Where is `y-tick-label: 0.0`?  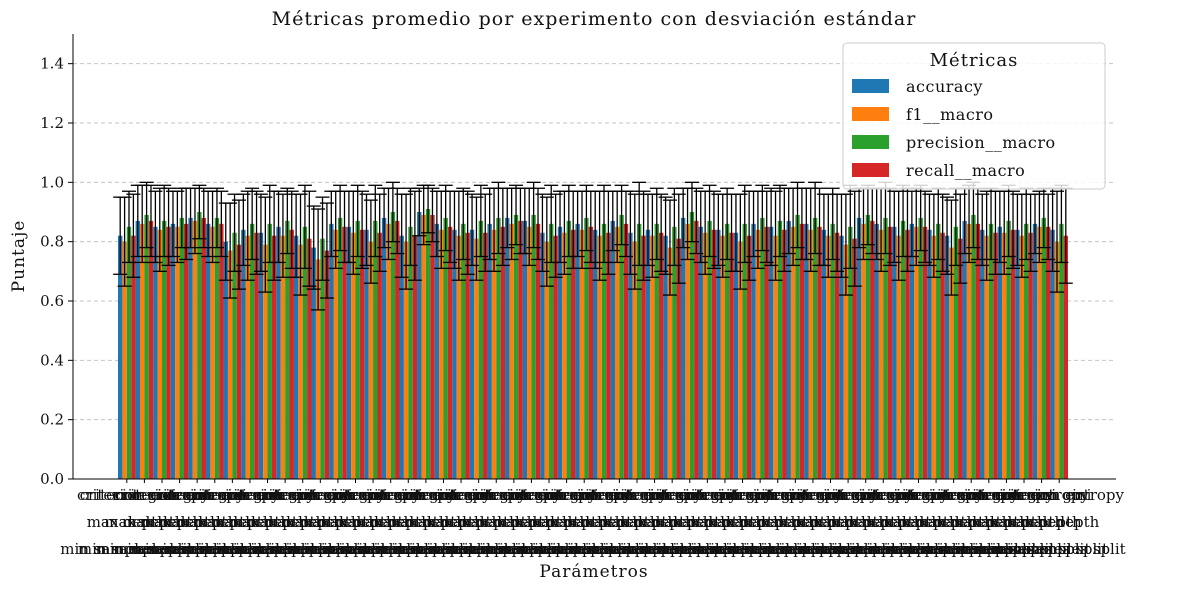
y-tick-label: 0.0 is located at coordinates (52, 479).